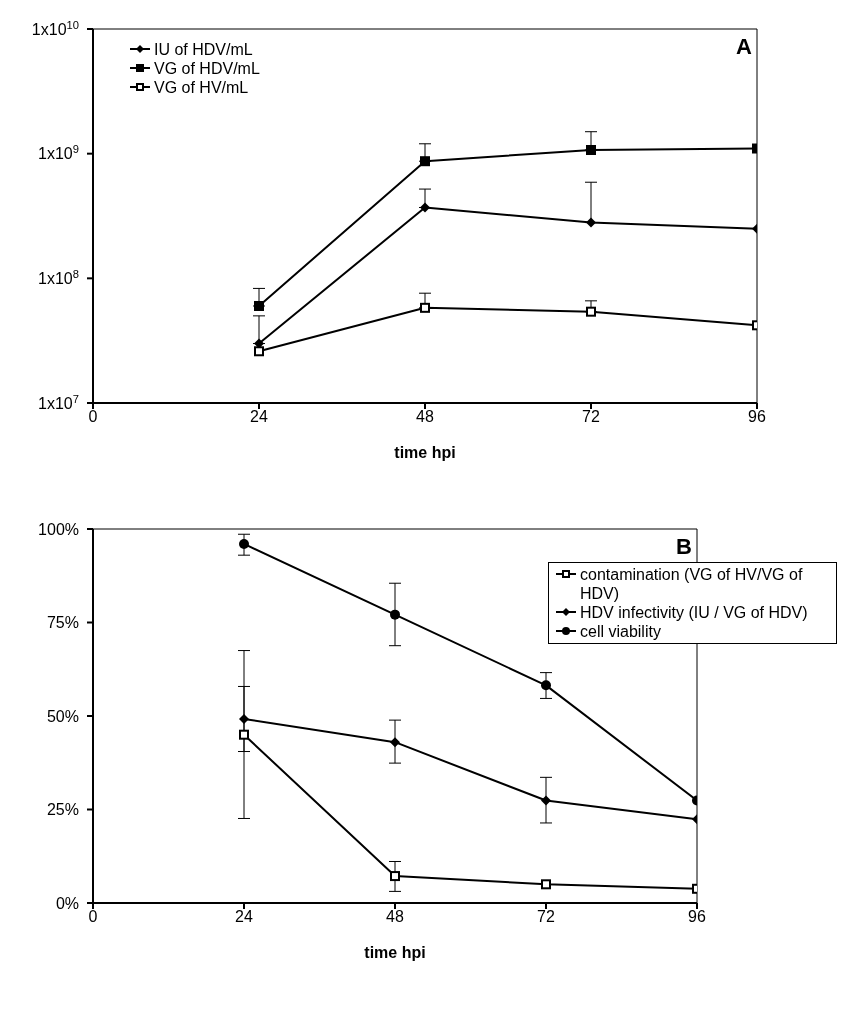 Image resolution: width=865 pixels, height=1032 pixels. Describe the element at coordinates (62, 716) in the screenshot. I see `y-tick-label: 50%` at that location.